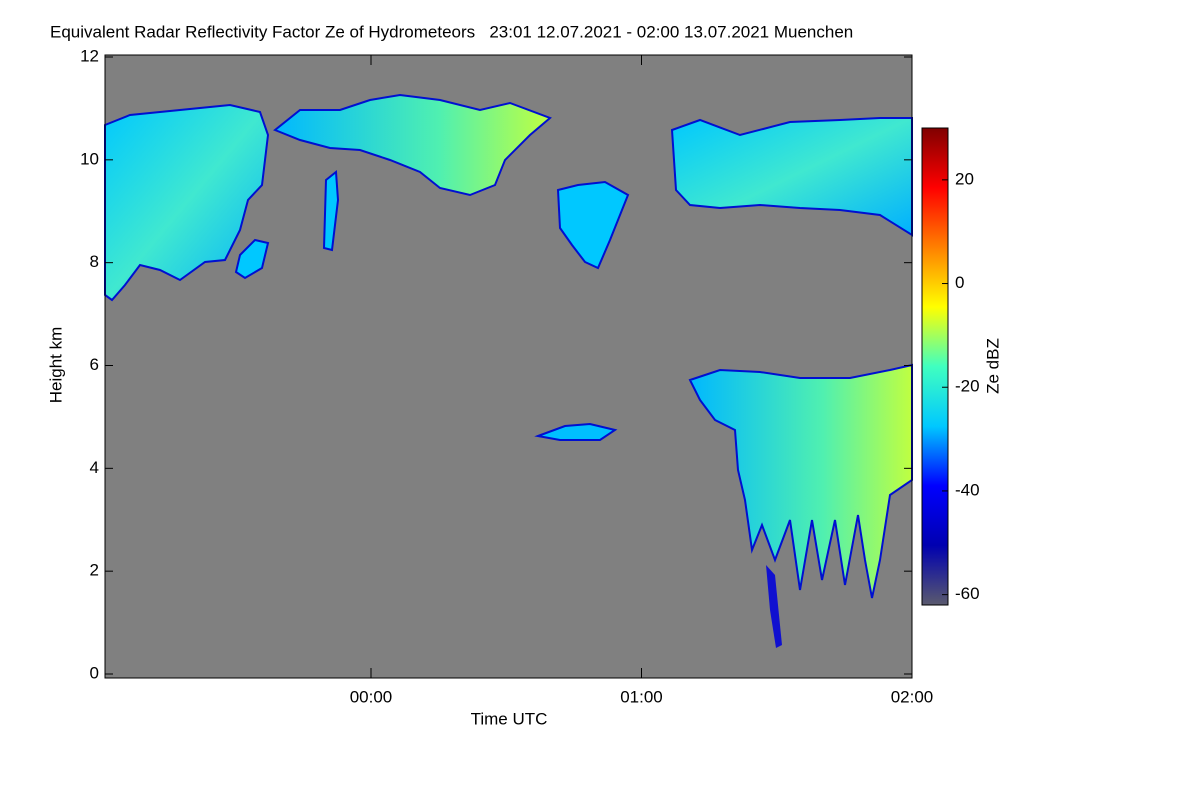 The width and height of the screenshot is (1200, 800). Describe the element at coordinates (89, 158) in the screenshot. I see `y-tick-label: 10` at that location.